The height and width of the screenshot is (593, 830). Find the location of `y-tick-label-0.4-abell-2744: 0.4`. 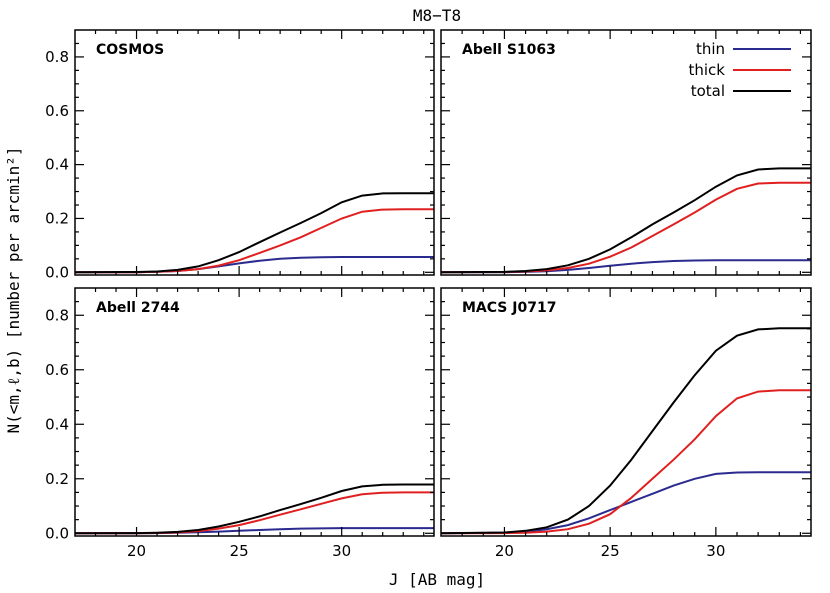

y-tick-label-0.4-abell-2744: 0.4 is located at coordinates (57, 424).